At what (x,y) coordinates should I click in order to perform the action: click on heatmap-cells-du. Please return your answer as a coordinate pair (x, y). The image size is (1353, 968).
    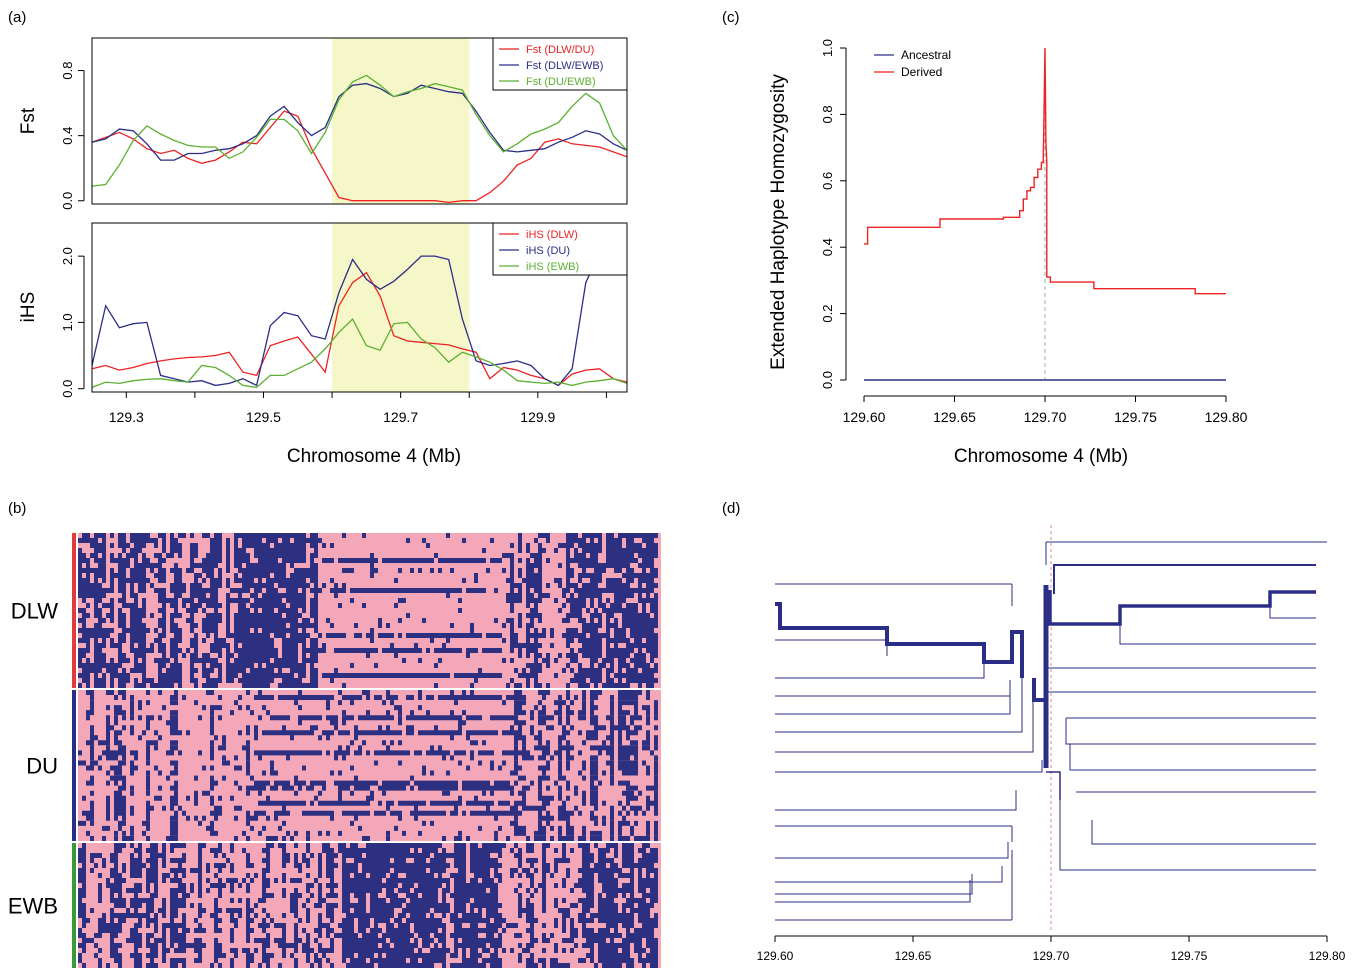
    Looking at the image, I should click on (368, 765).